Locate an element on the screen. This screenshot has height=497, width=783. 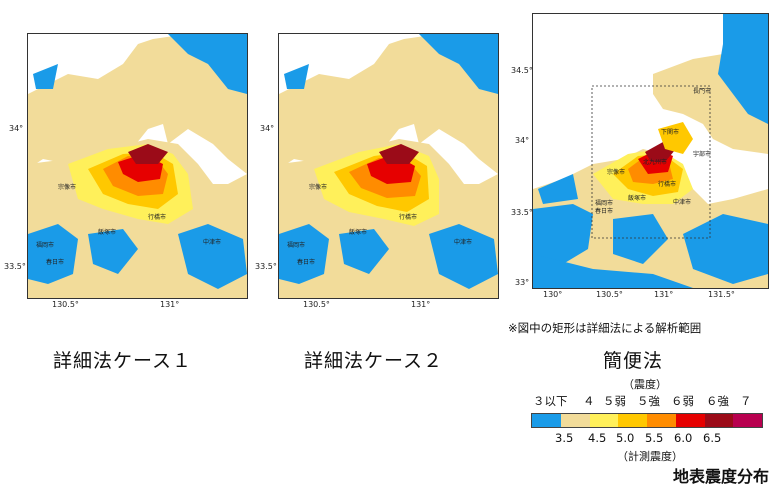
map-case1-canvas: 宗像市 福岡市 春日市 飯塚市 中津市 行橋市 is located at coordinates (137, 166).